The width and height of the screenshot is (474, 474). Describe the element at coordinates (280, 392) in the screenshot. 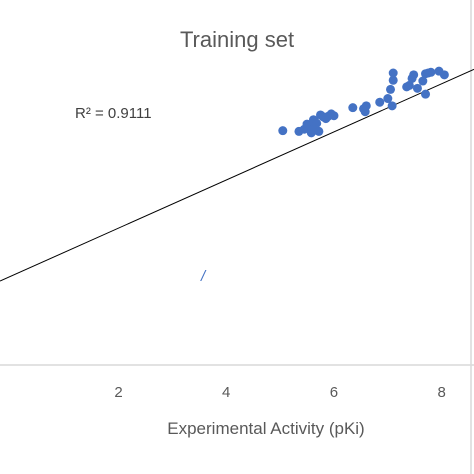

I see `x-tick-labels: 2 4 6 8` at that location.